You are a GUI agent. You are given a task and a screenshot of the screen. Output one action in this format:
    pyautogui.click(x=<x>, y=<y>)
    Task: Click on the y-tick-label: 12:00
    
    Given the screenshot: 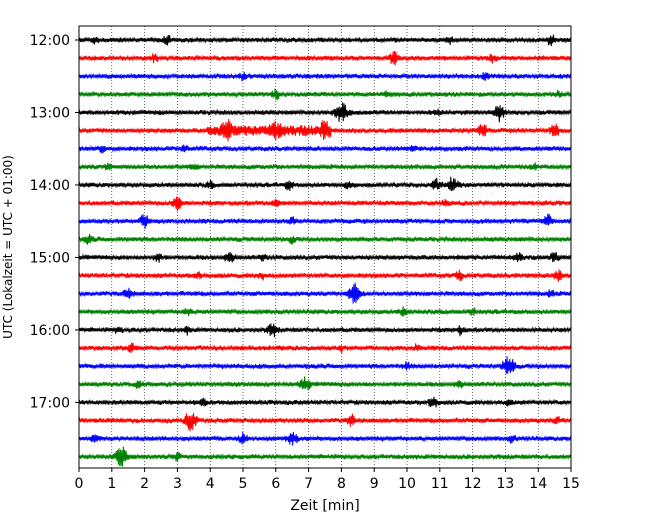 What is the action you would take?
    pyautogui.click(x=50, y=41)
    